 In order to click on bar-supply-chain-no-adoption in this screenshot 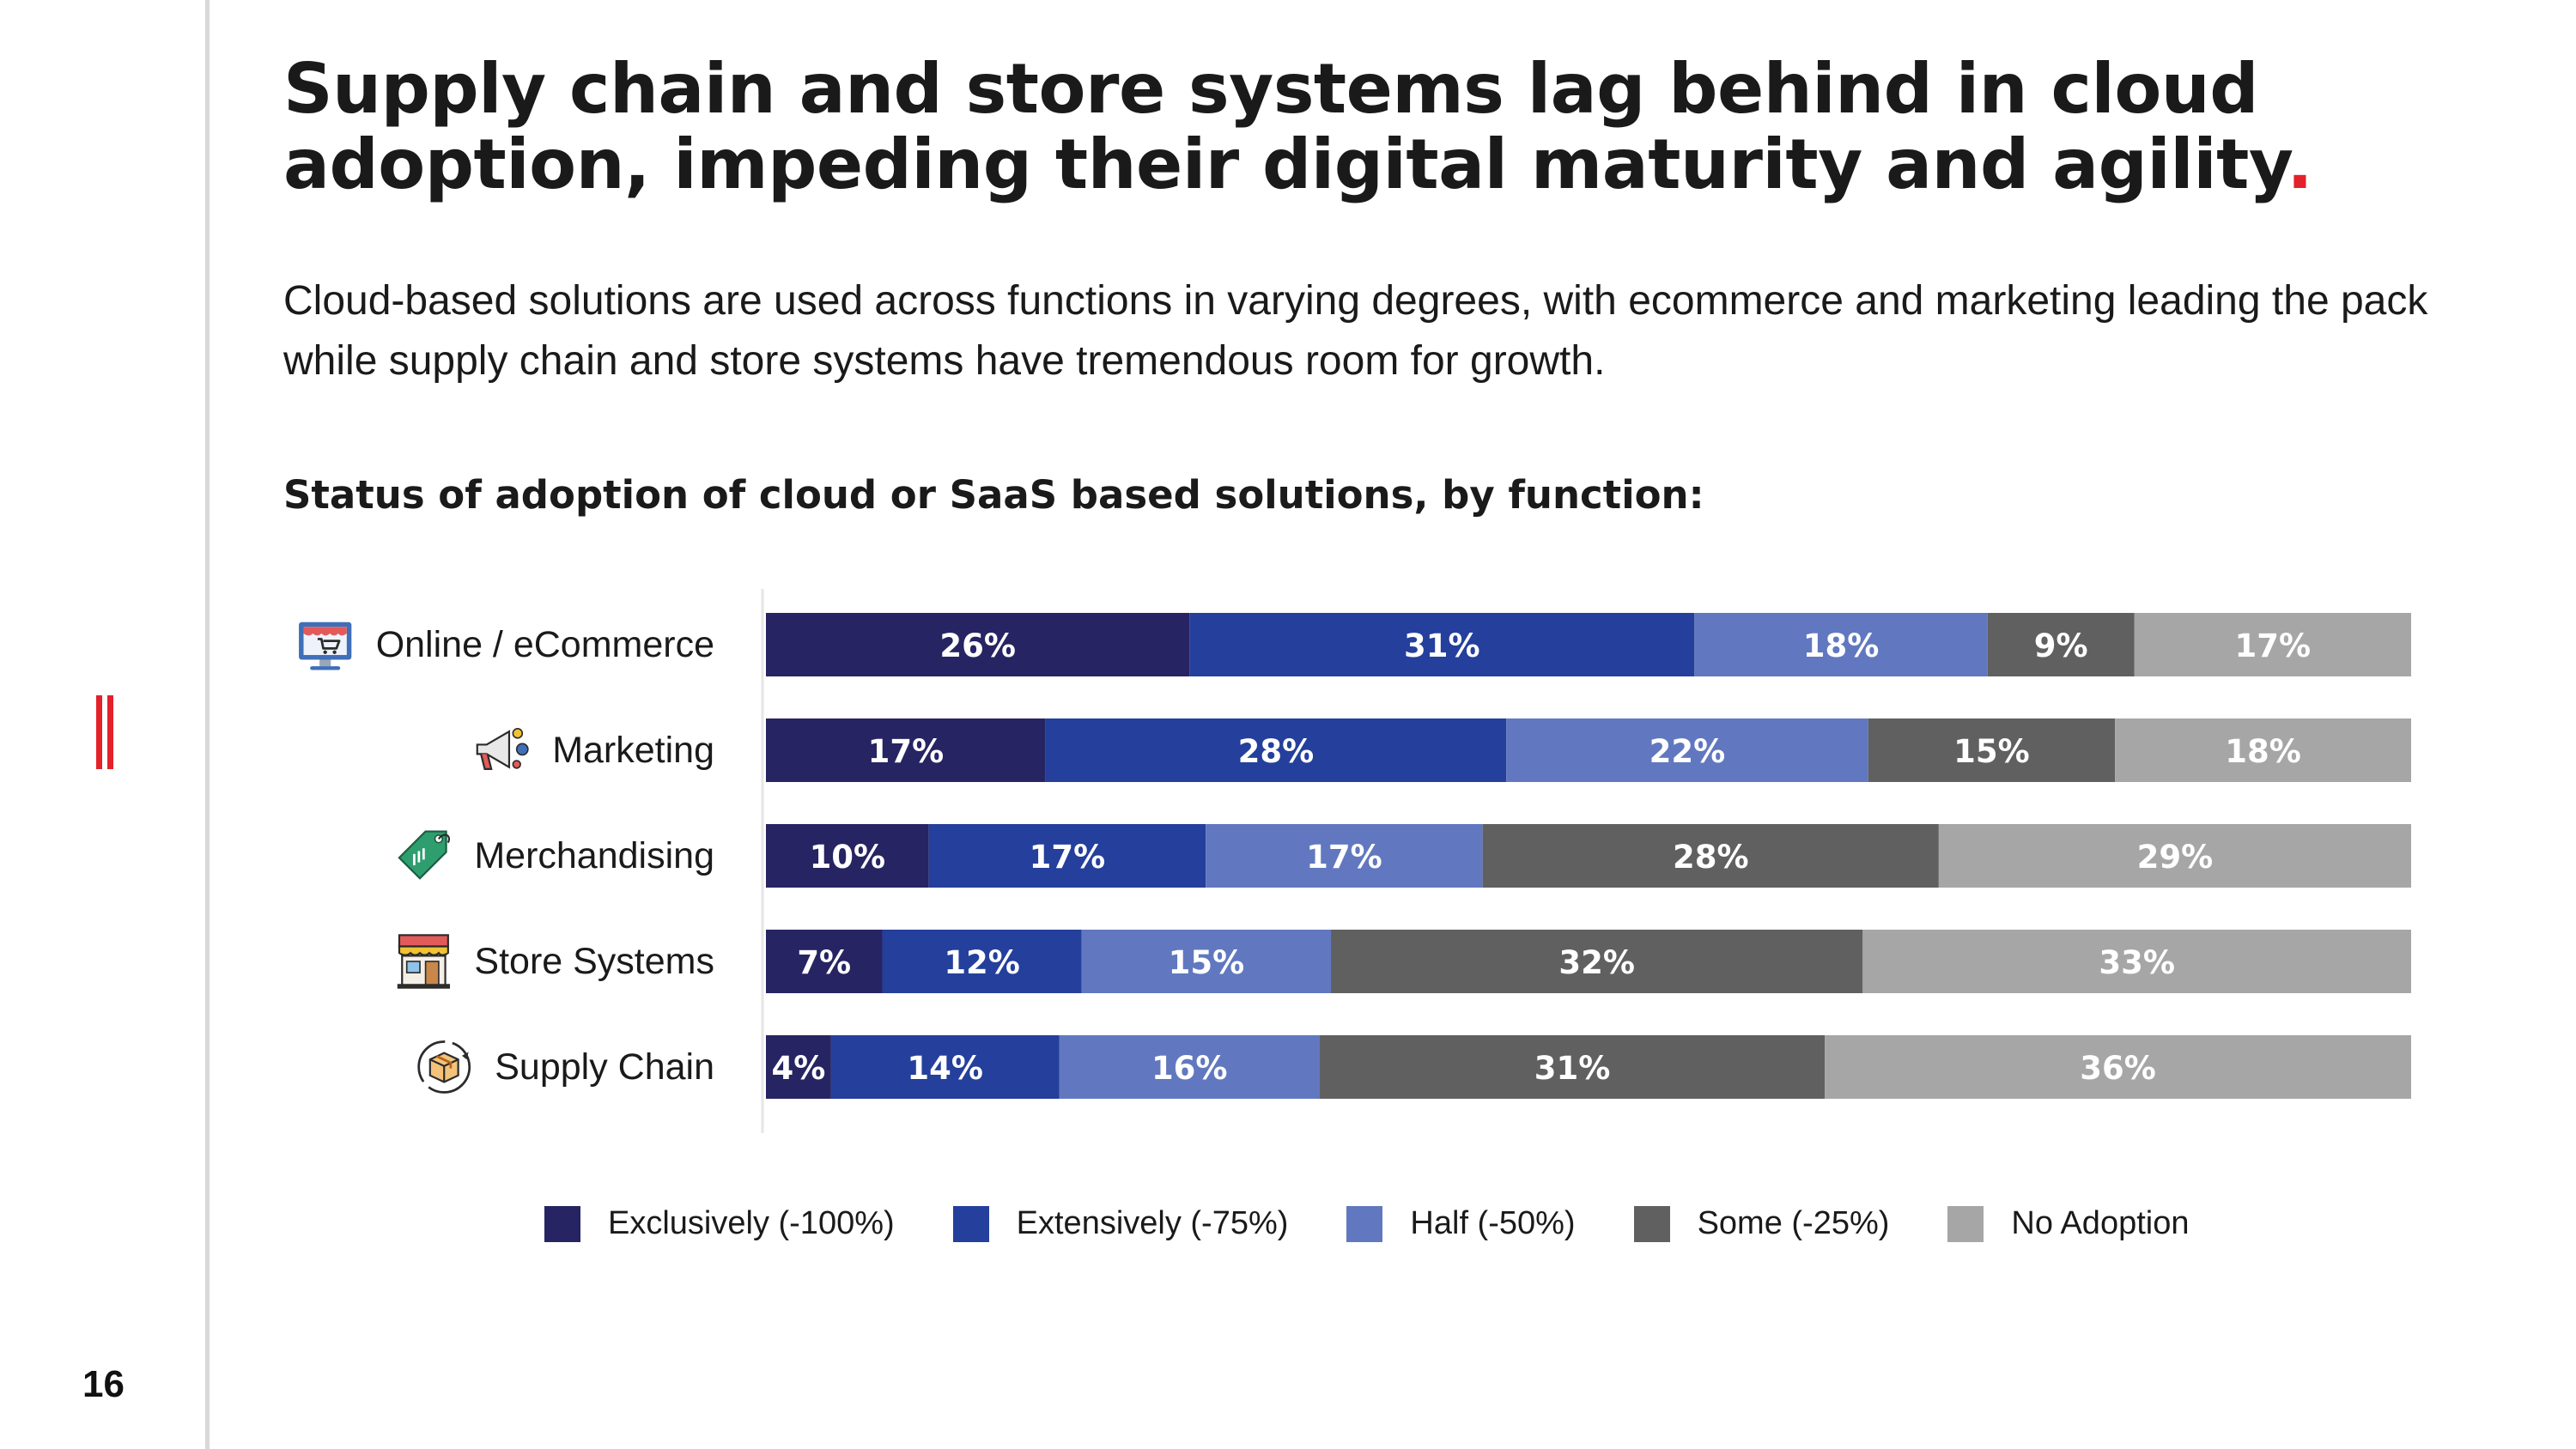, I will do `click(2118, 1067)`.